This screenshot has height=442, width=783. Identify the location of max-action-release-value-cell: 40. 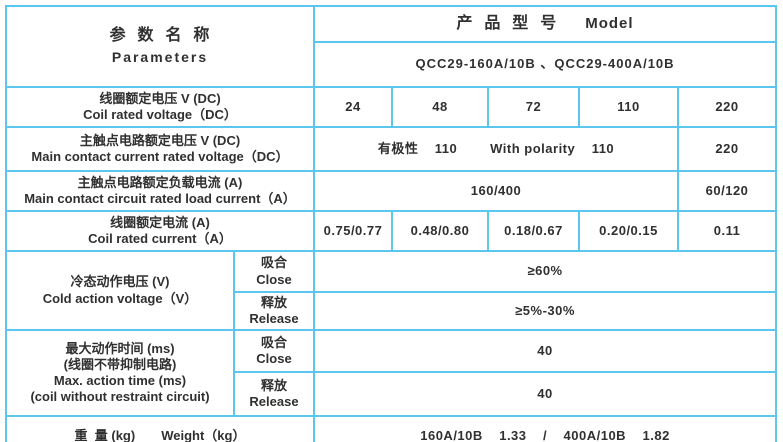
(545, 394).